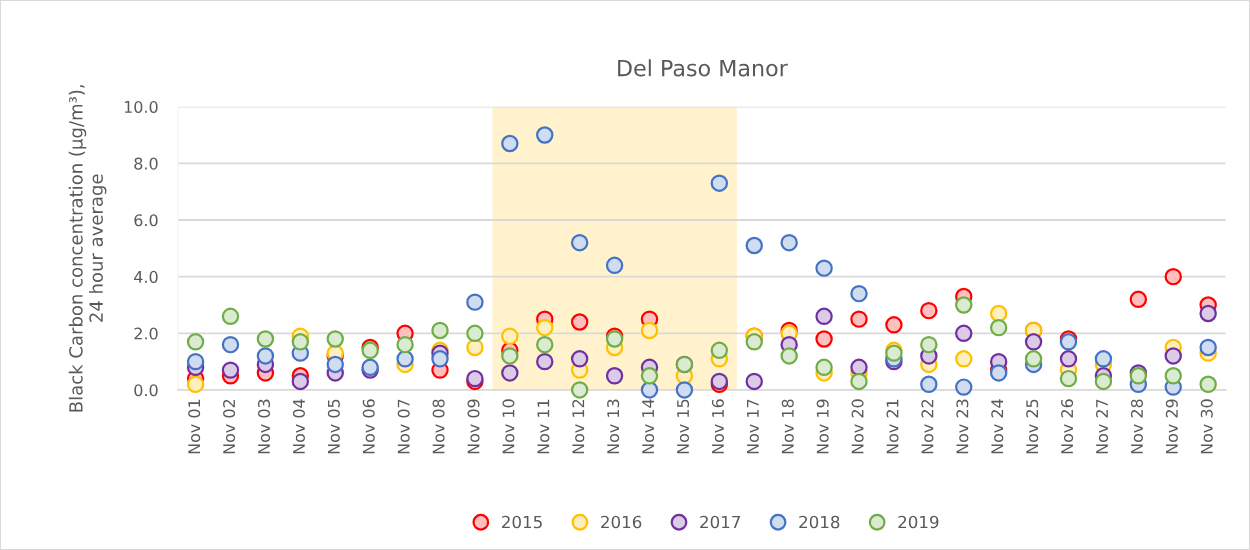  Describe the element at coordinates (918, 522) in the screenshot. I see `legend-label: 2019` at that location.